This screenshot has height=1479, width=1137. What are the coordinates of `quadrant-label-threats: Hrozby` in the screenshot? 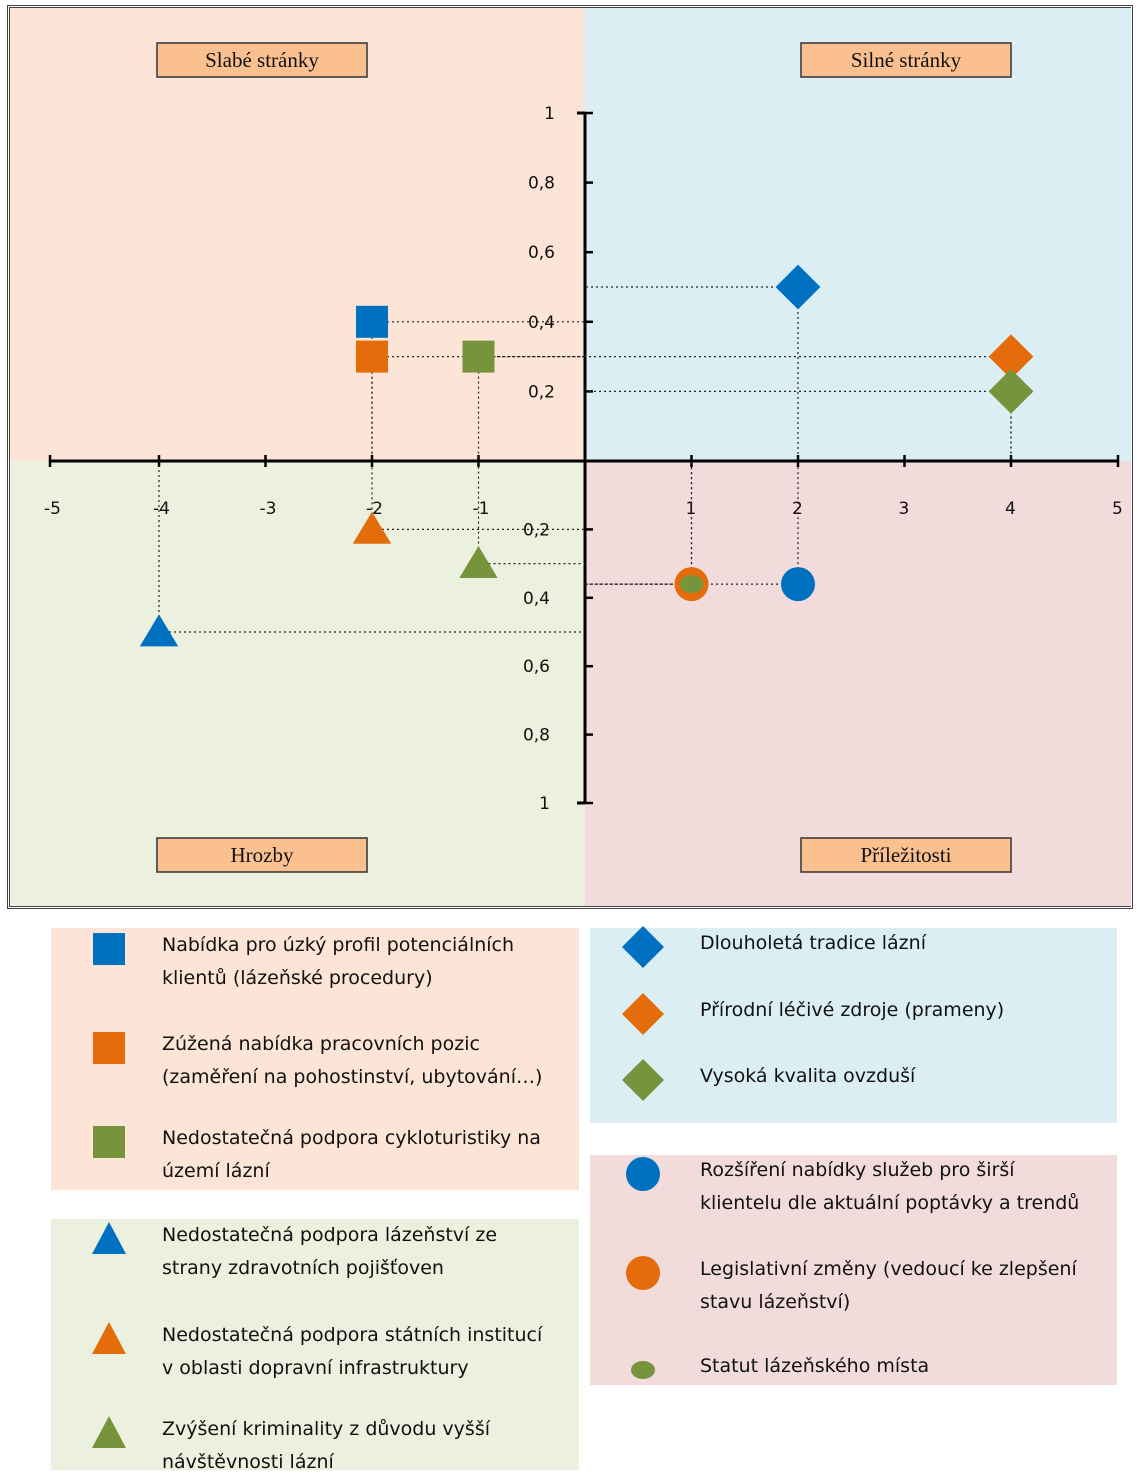 It's located at (262, 855).